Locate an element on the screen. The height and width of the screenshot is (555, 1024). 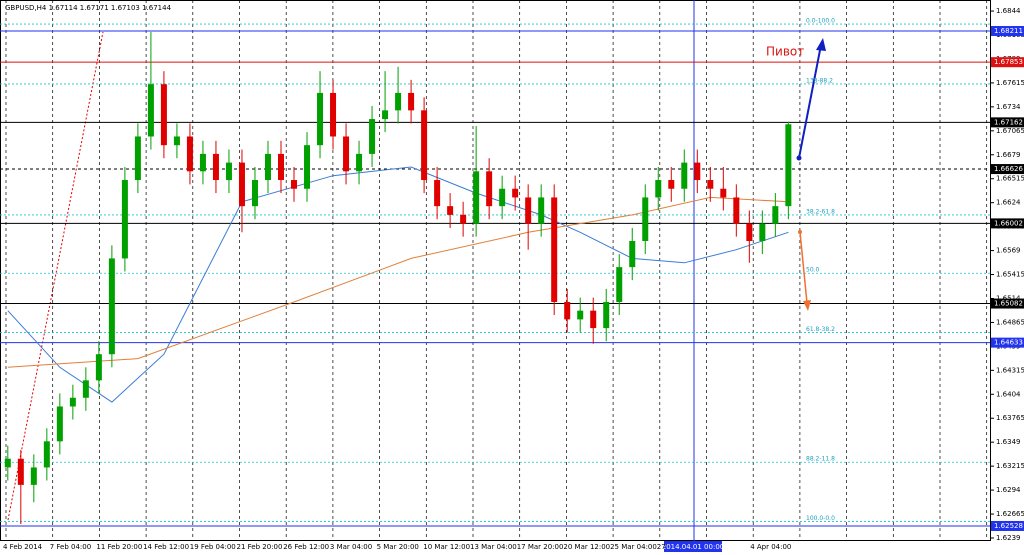
level-label: 1.67162 is located at coordinates (1008, 122).